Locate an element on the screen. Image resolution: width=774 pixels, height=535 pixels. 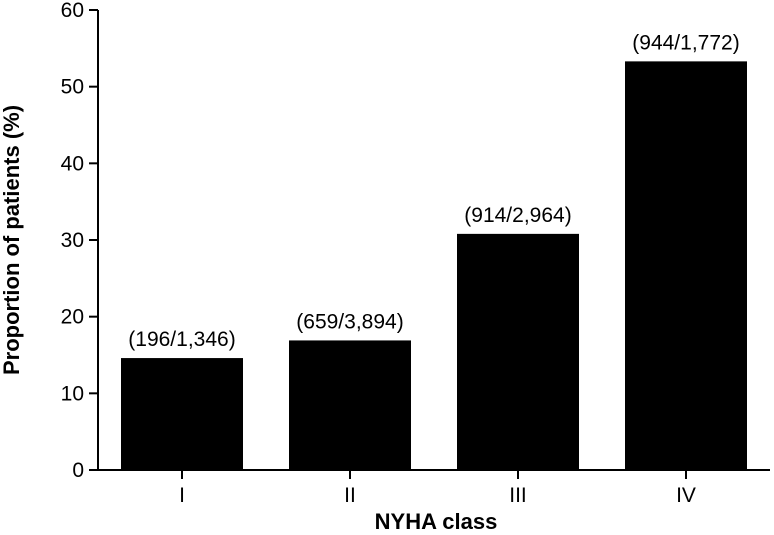
y-axis: 0 10 20 30 40 50 60 is located at coordinates (80, 241).